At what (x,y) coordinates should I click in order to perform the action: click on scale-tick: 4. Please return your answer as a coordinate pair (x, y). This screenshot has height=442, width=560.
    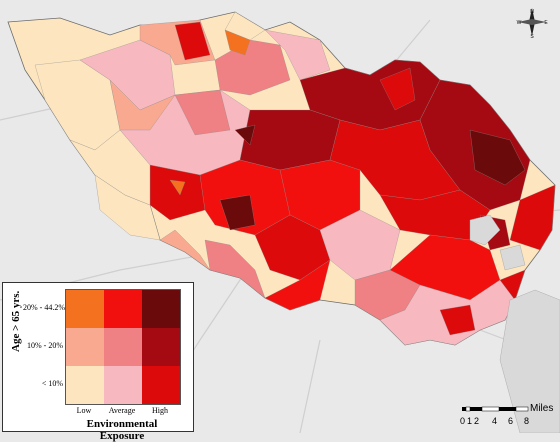
    Looking at the image, I should click on (495, 421).